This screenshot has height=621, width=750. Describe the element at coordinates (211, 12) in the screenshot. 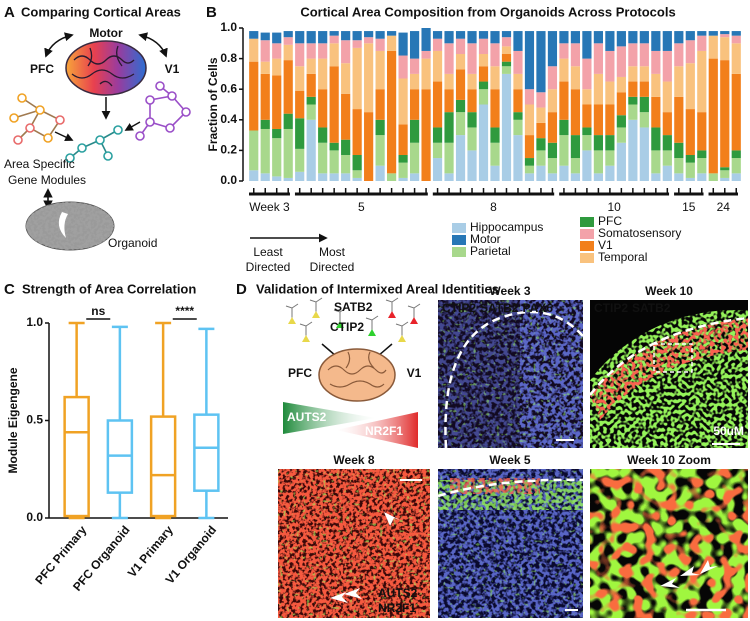

I see `panel-label: B` at that location.